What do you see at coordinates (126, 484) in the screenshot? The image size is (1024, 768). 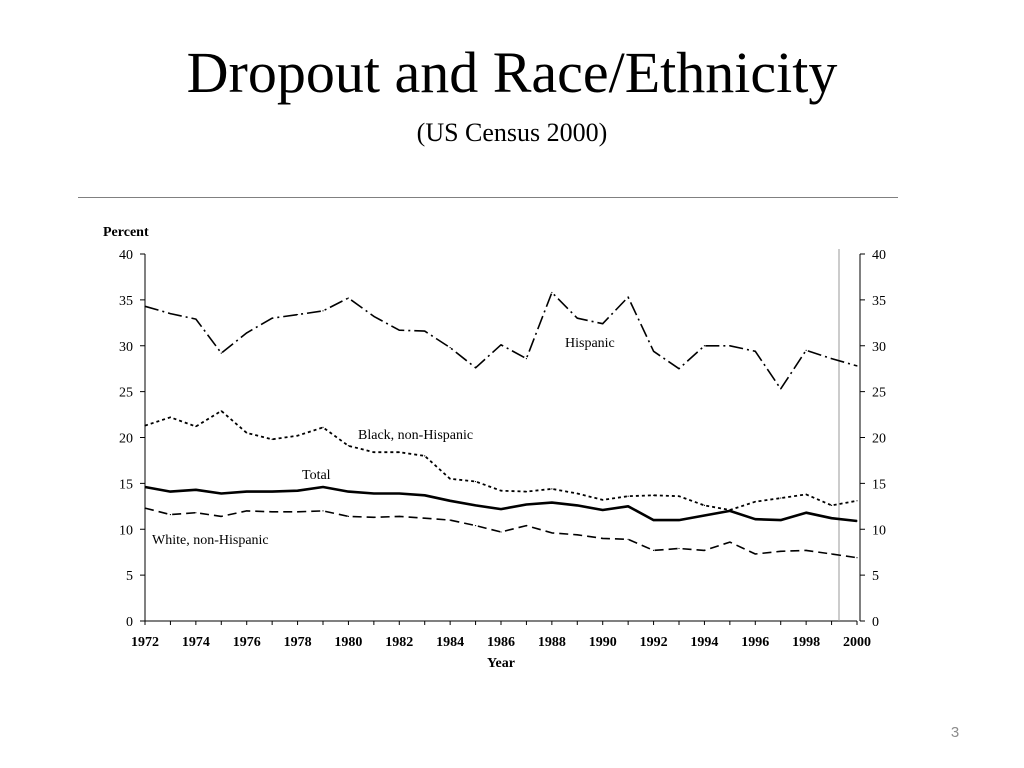 I see `y-tick-label-left: 15` at bounding box center [126, 484].